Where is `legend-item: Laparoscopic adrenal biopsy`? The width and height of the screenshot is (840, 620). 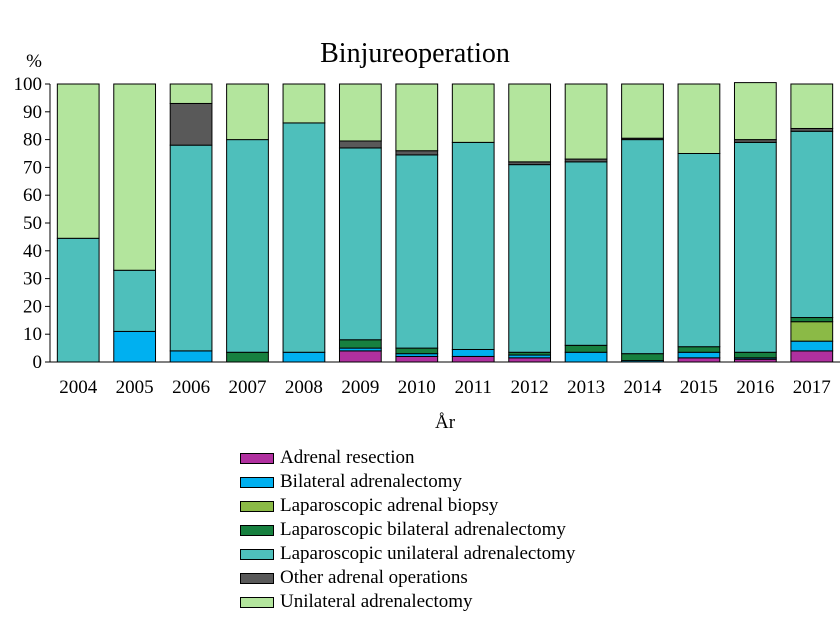
legend-item: Laparoscopic adrenal biopsy is located at coordinates (407, 506).